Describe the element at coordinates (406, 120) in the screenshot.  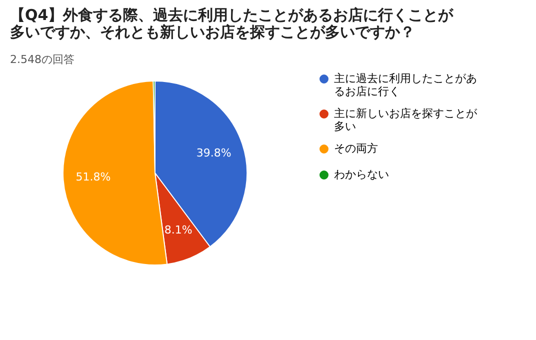
I see `legend-label: 主に新しいお店を探すことが多い` at that location.